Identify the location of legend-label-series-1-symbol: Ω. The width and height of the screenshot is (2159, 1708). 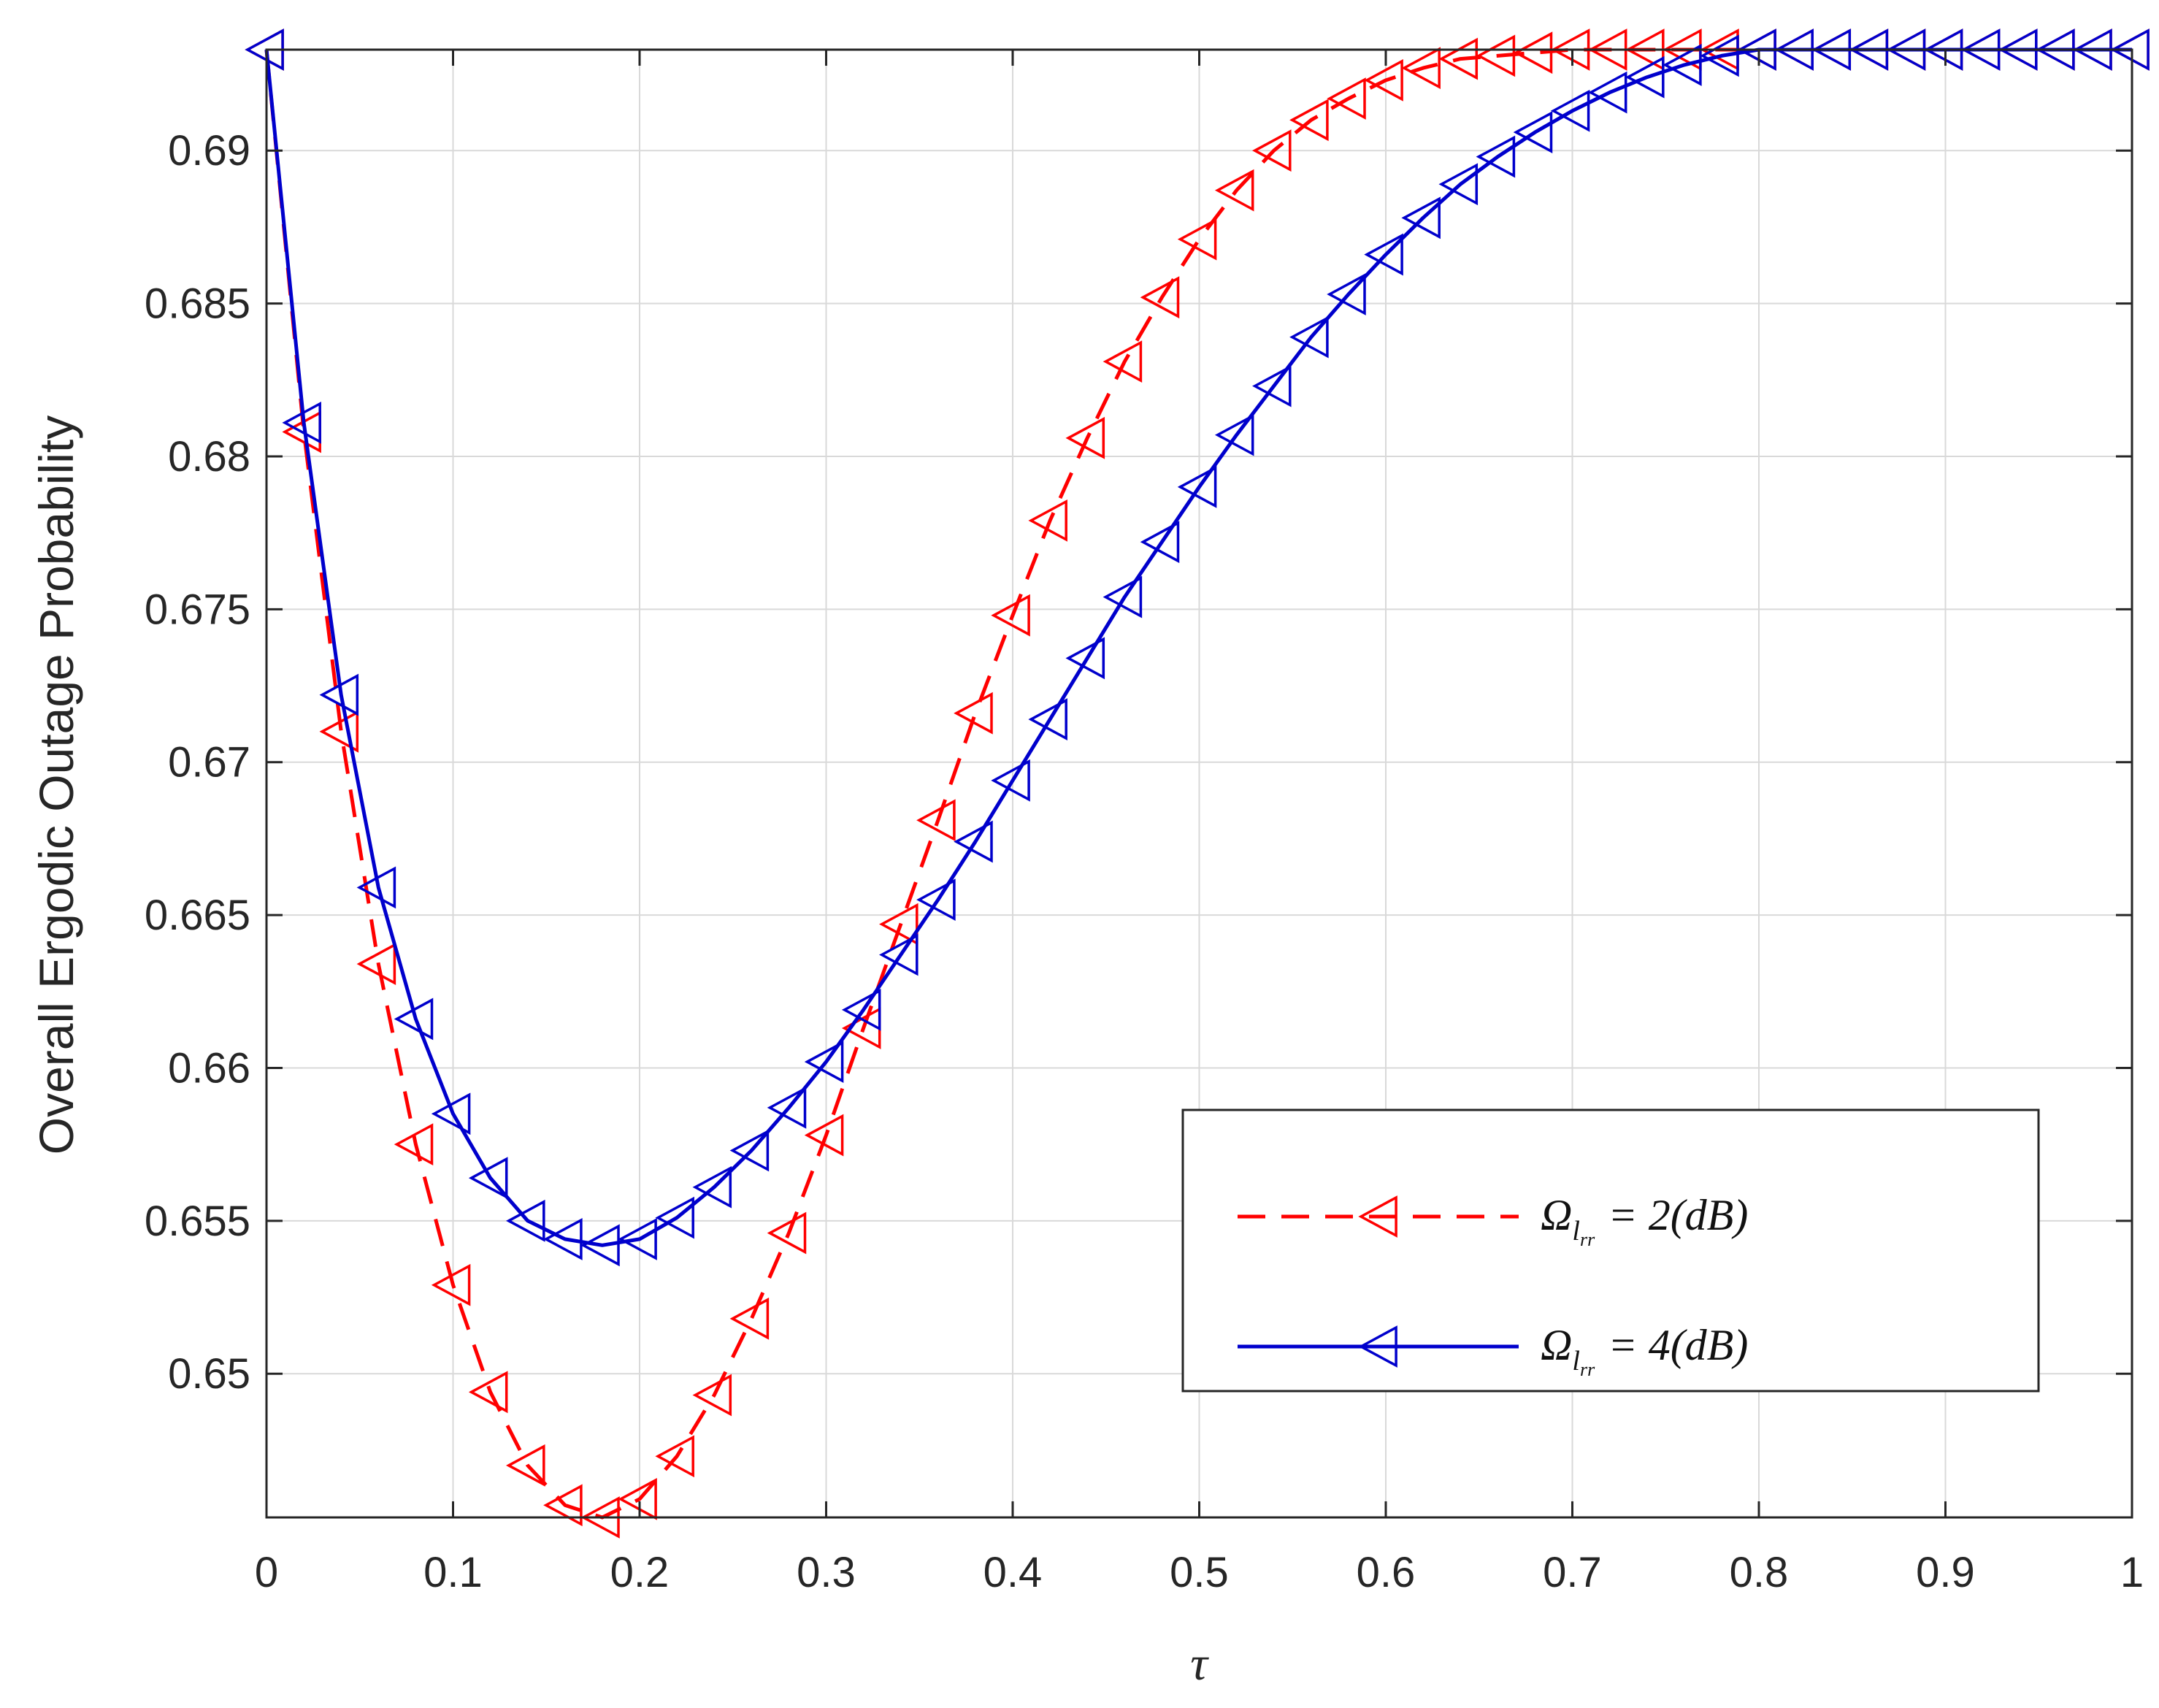
(1556, 1215).